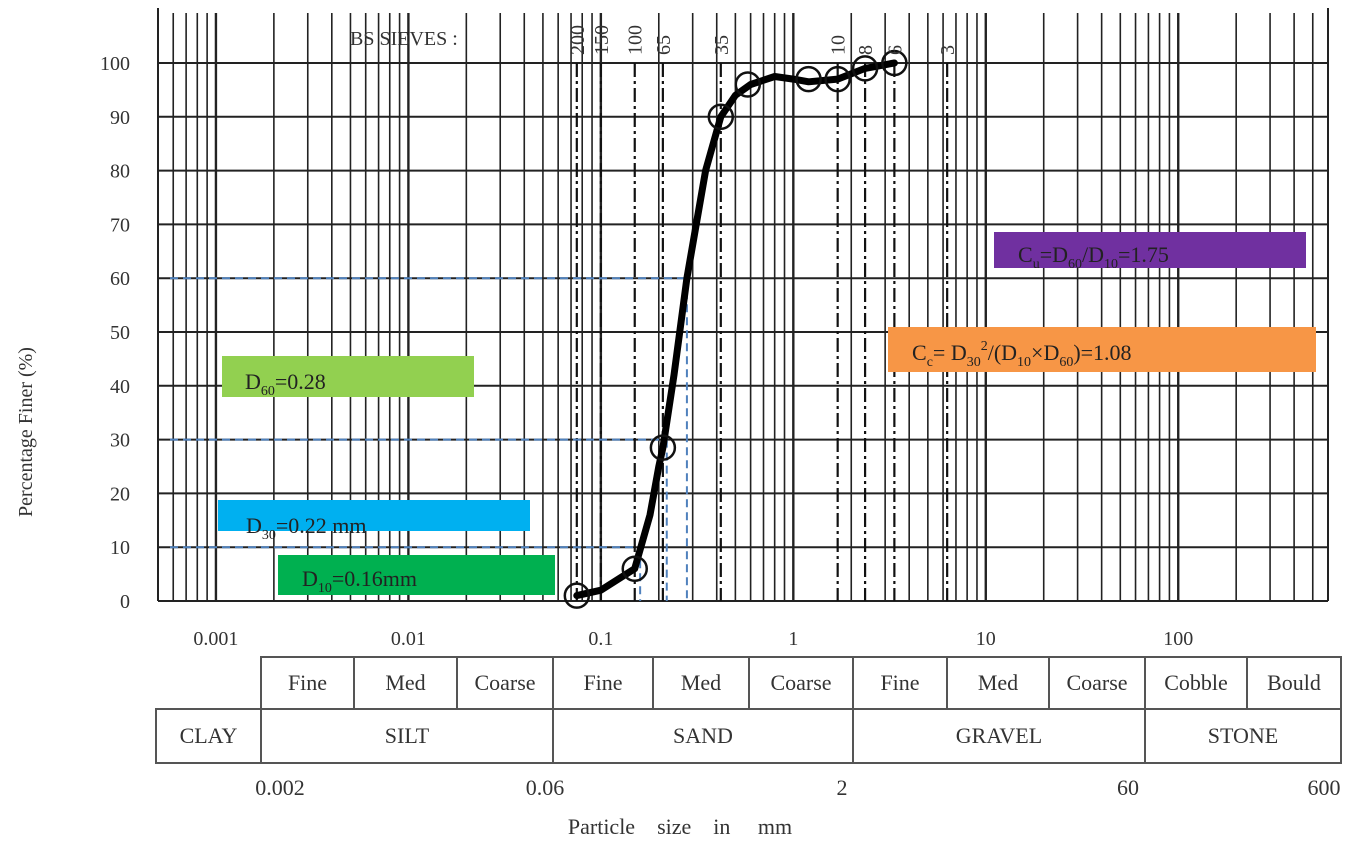  What do you see at coordinates (429, 439) in the screenshot?
I see `reference-lines-layer` at bounding box center [429, 439].